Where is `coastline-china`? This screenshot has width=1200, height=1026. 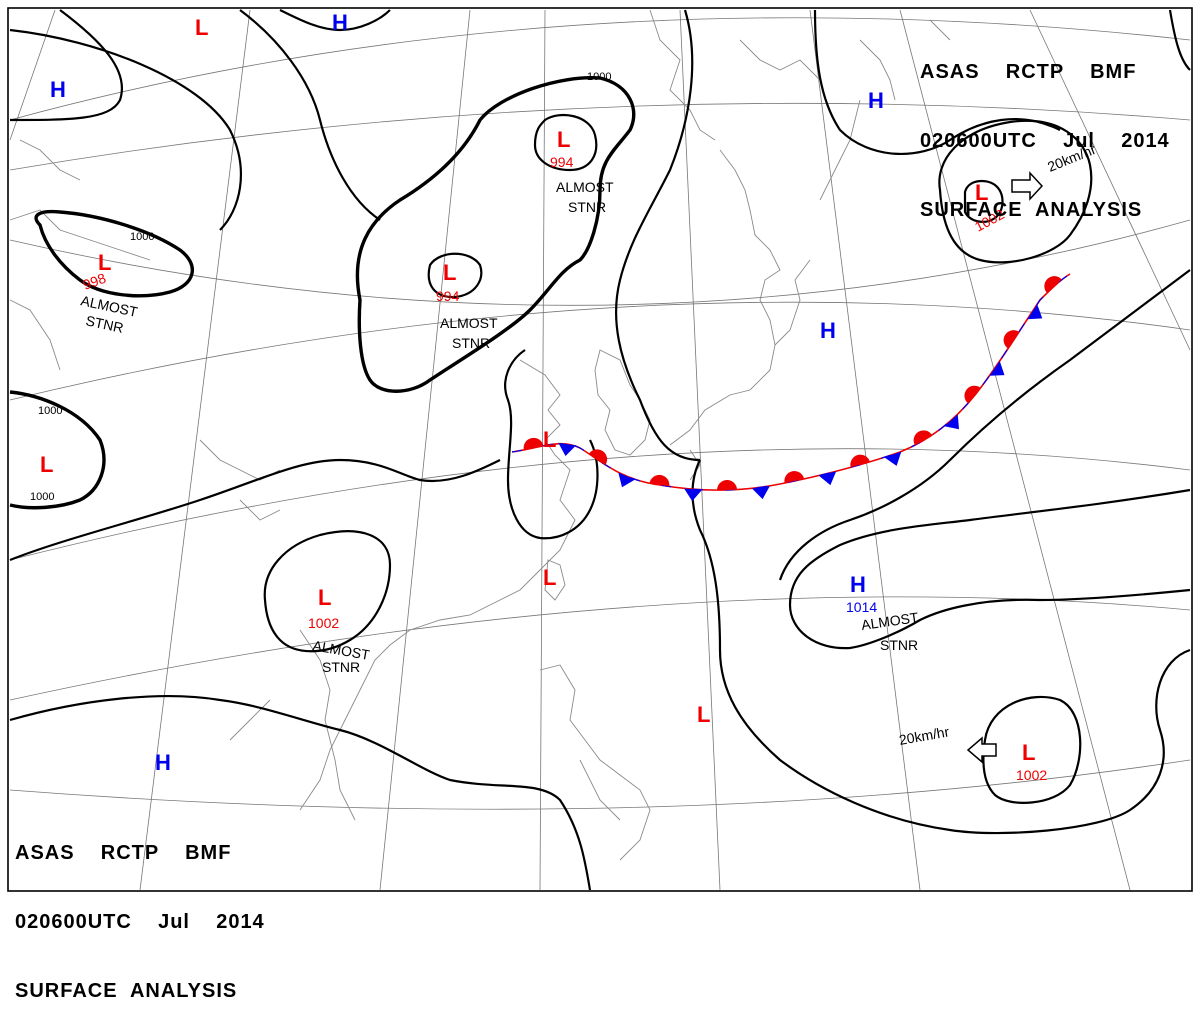
coastline-china is located at coordinates (437, 585).